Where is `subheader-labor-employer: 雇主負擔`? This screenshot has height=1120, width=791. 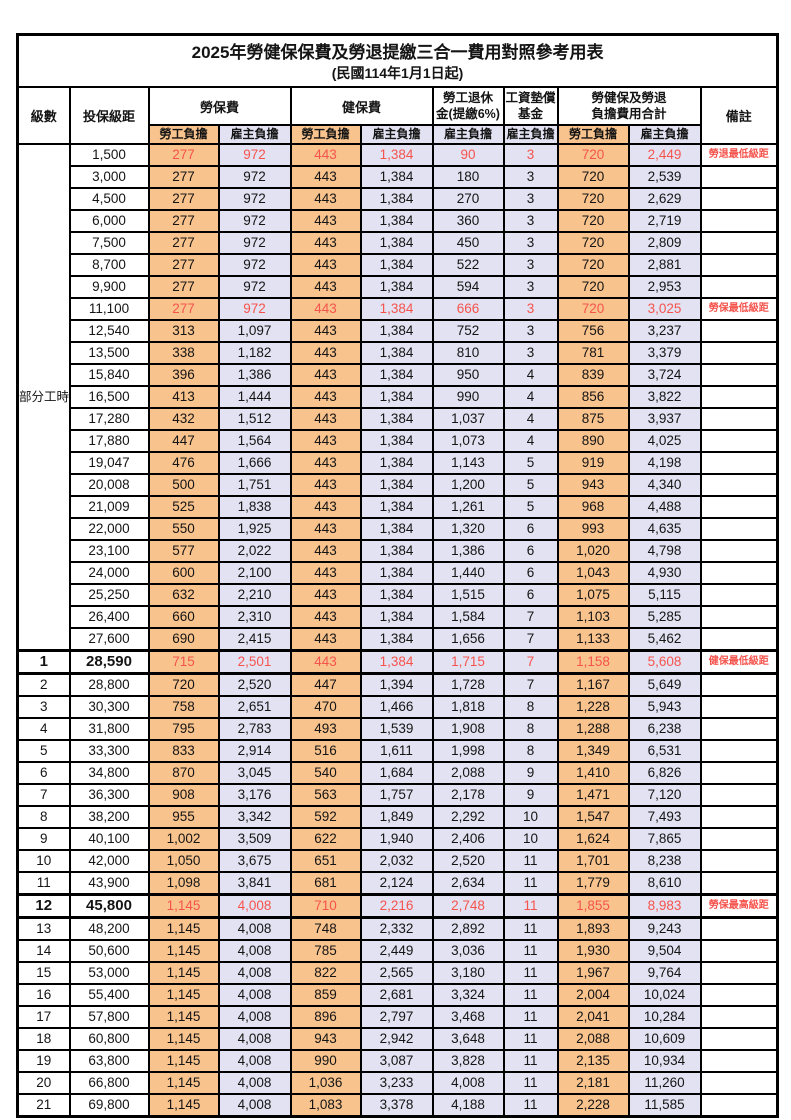 subheader-labor-employer: 雇主負擔 is located at coordinates (254, 134).